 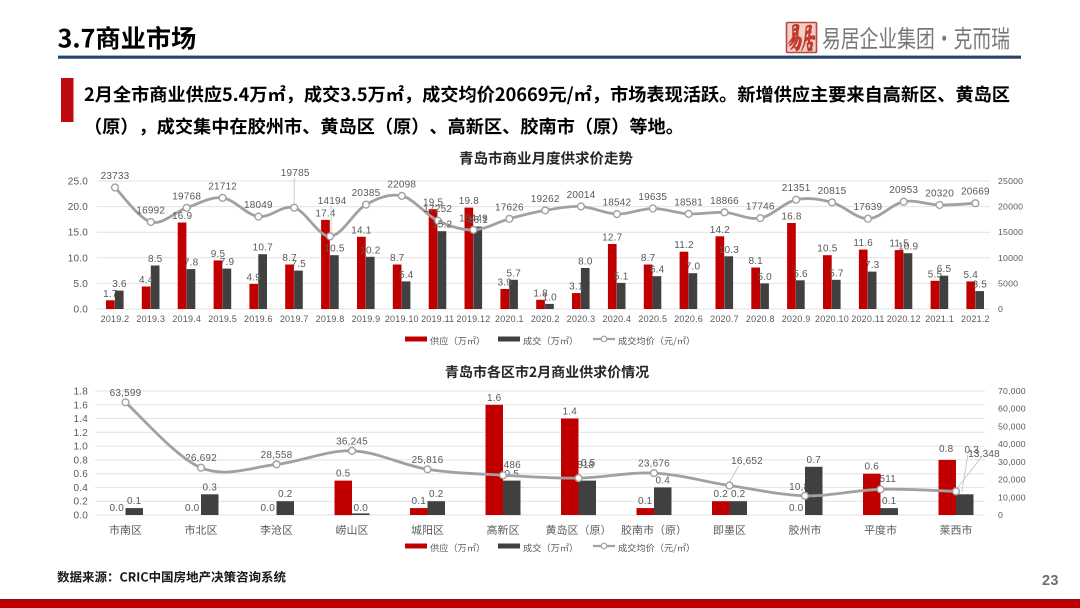 What do you see at coordinates (115, 319) in the screenshot?
I see `svg-text: 2019.2` at bounding box center [115, 319].